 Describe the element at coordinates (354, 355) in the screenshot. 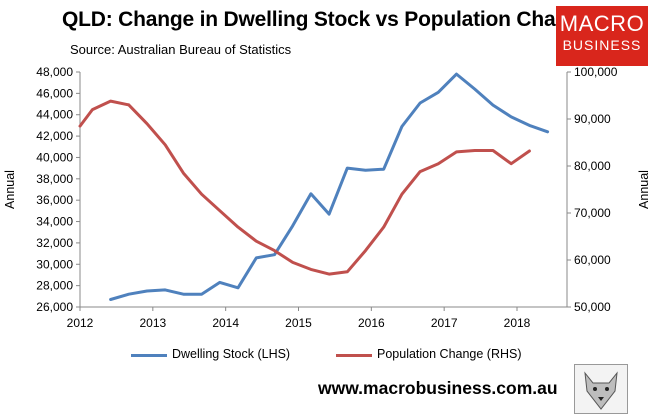

I see `legend-swatch-population` at that location.